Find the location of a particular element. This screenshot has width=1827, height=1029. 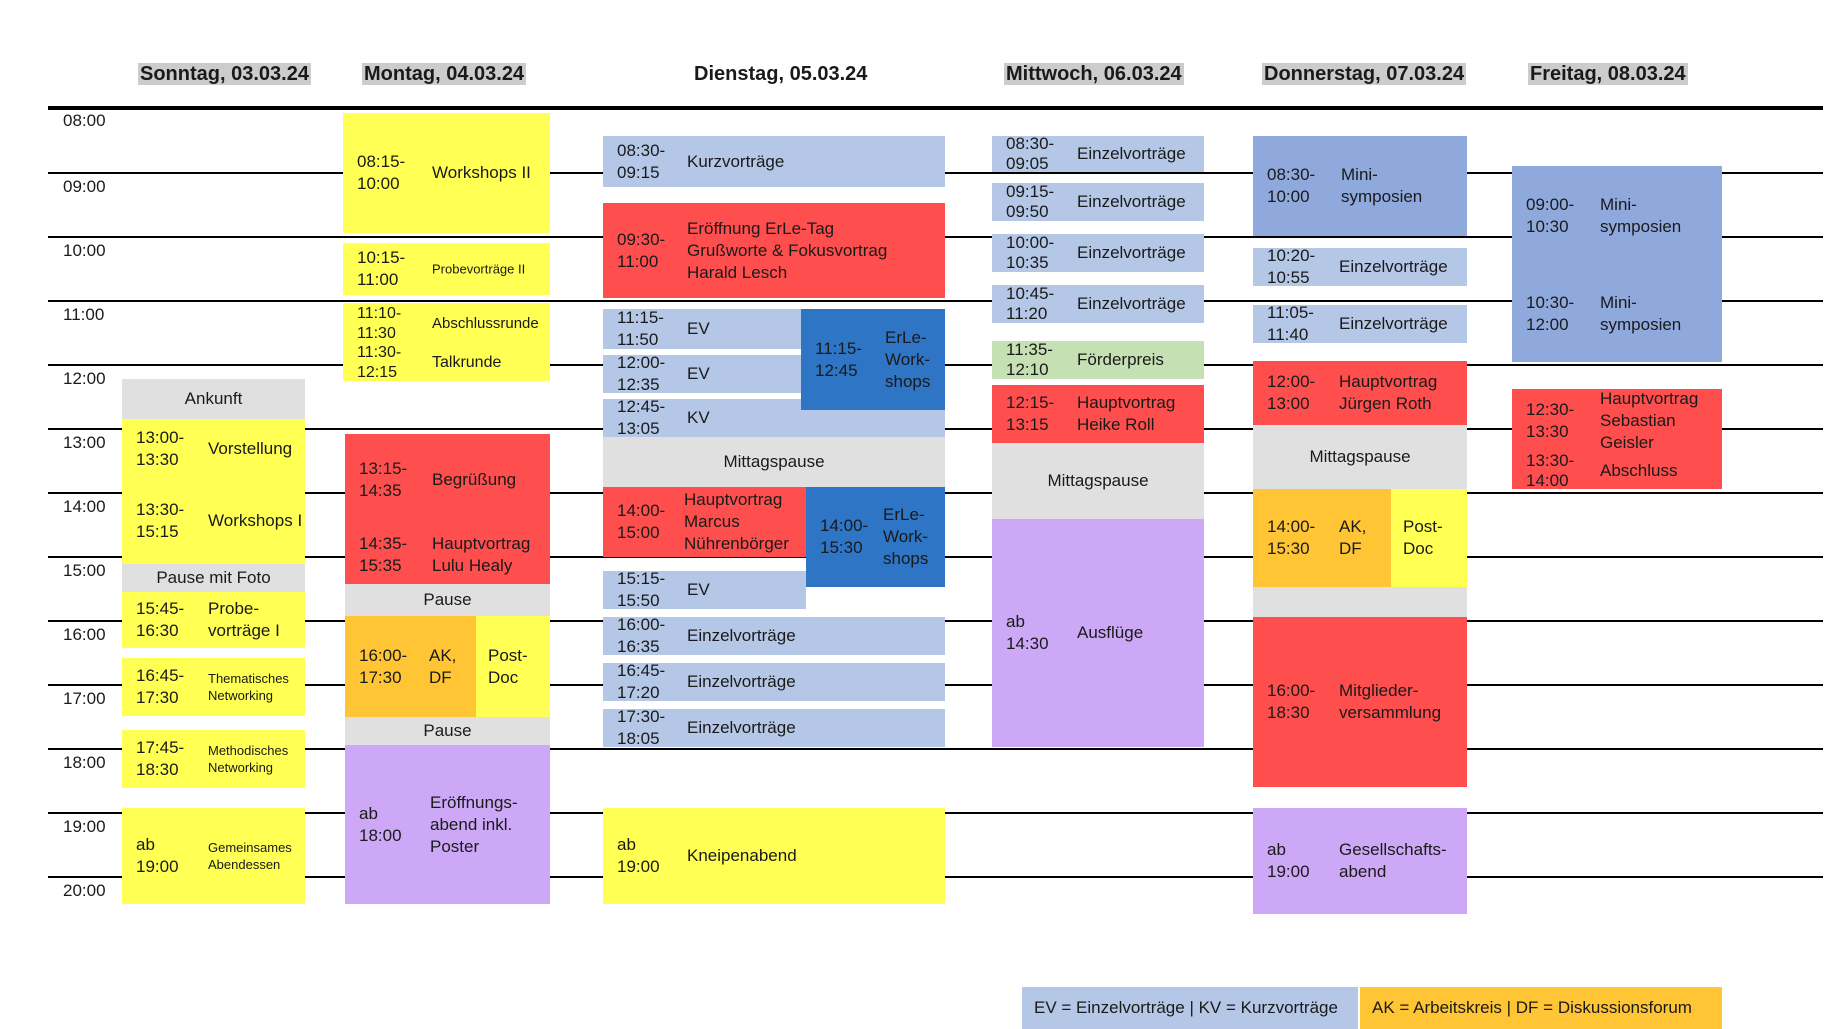

tue-ev-2: 12:00- 12:35 EV is located at coordinates (702, 374).